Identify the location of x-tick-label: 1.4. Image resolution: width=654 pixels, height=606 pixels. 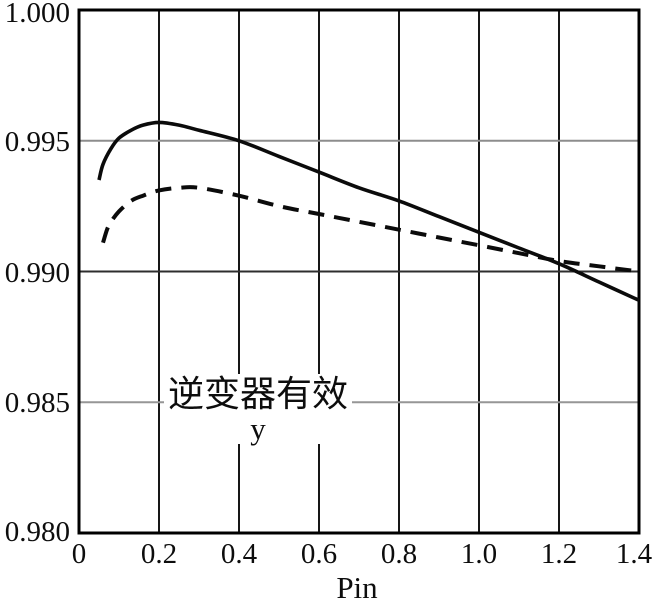
(634, 554).